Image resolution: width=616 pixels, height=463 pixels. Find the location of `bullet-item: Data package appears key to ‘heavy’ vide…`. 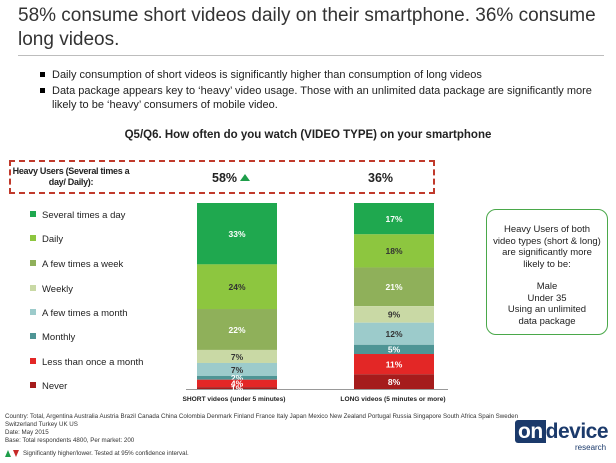

bullet-item: Data package appears key to ‘heavy’ vide… is located at coordinates (323, 98).